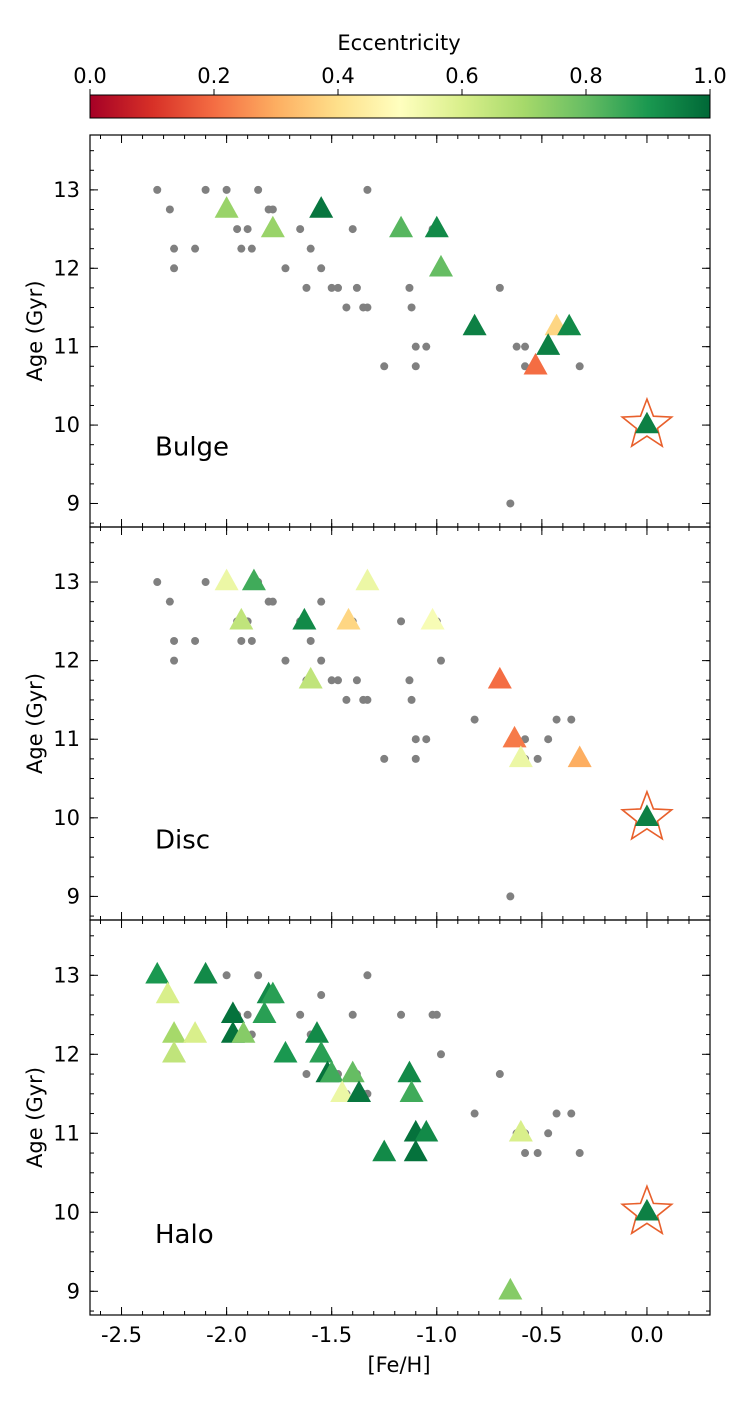  What do you see at coordinates (398, 43) in the screenshot?
I see `colorbar-label: Eccentricity` at bounding box center [398, 43].